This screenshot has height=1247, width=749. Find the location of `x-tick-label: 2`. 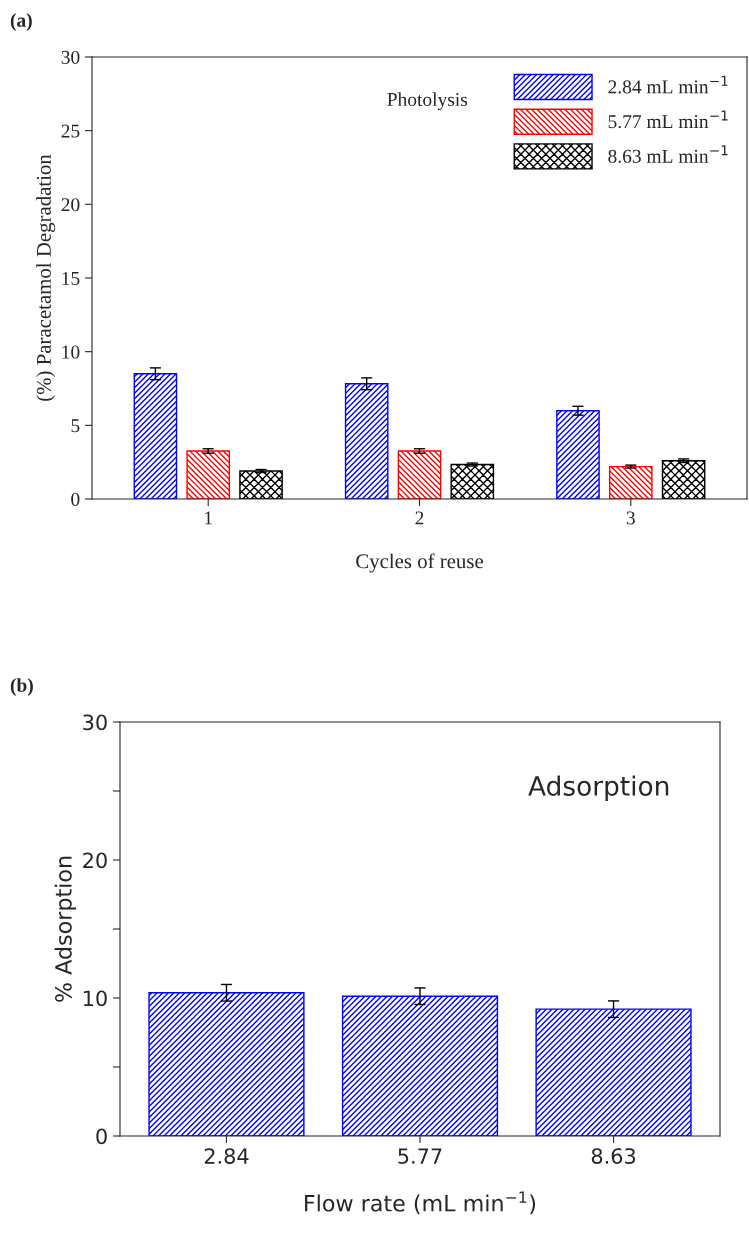

x-tick-label: 2 is located at coordinates (419, 518).